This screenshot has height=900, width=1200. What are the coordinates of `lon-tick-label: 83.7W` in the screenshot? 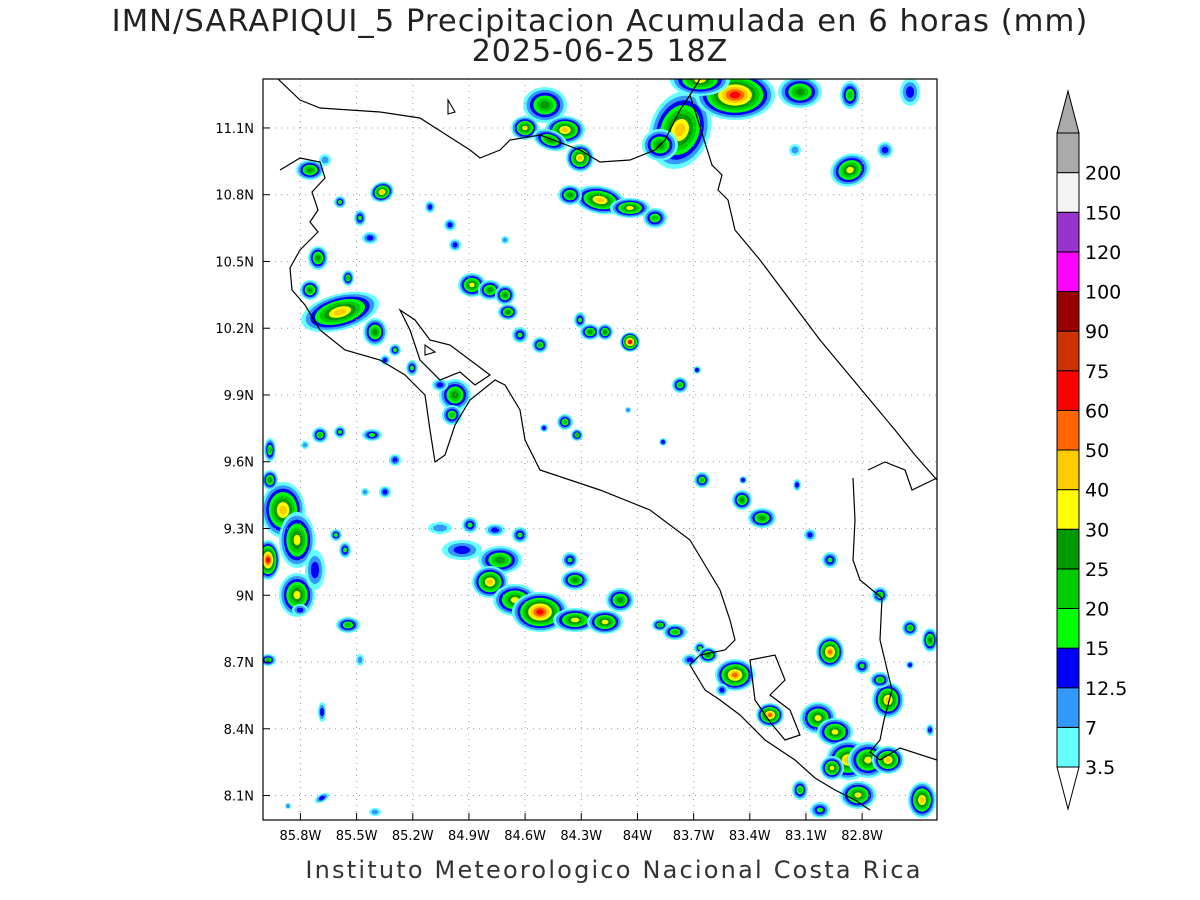 It's located at (694, 836).